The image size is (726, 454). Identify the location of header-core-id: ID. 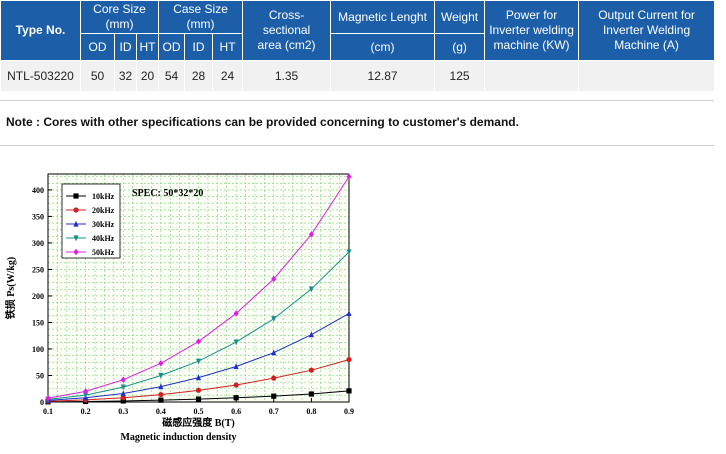
(125, 47).